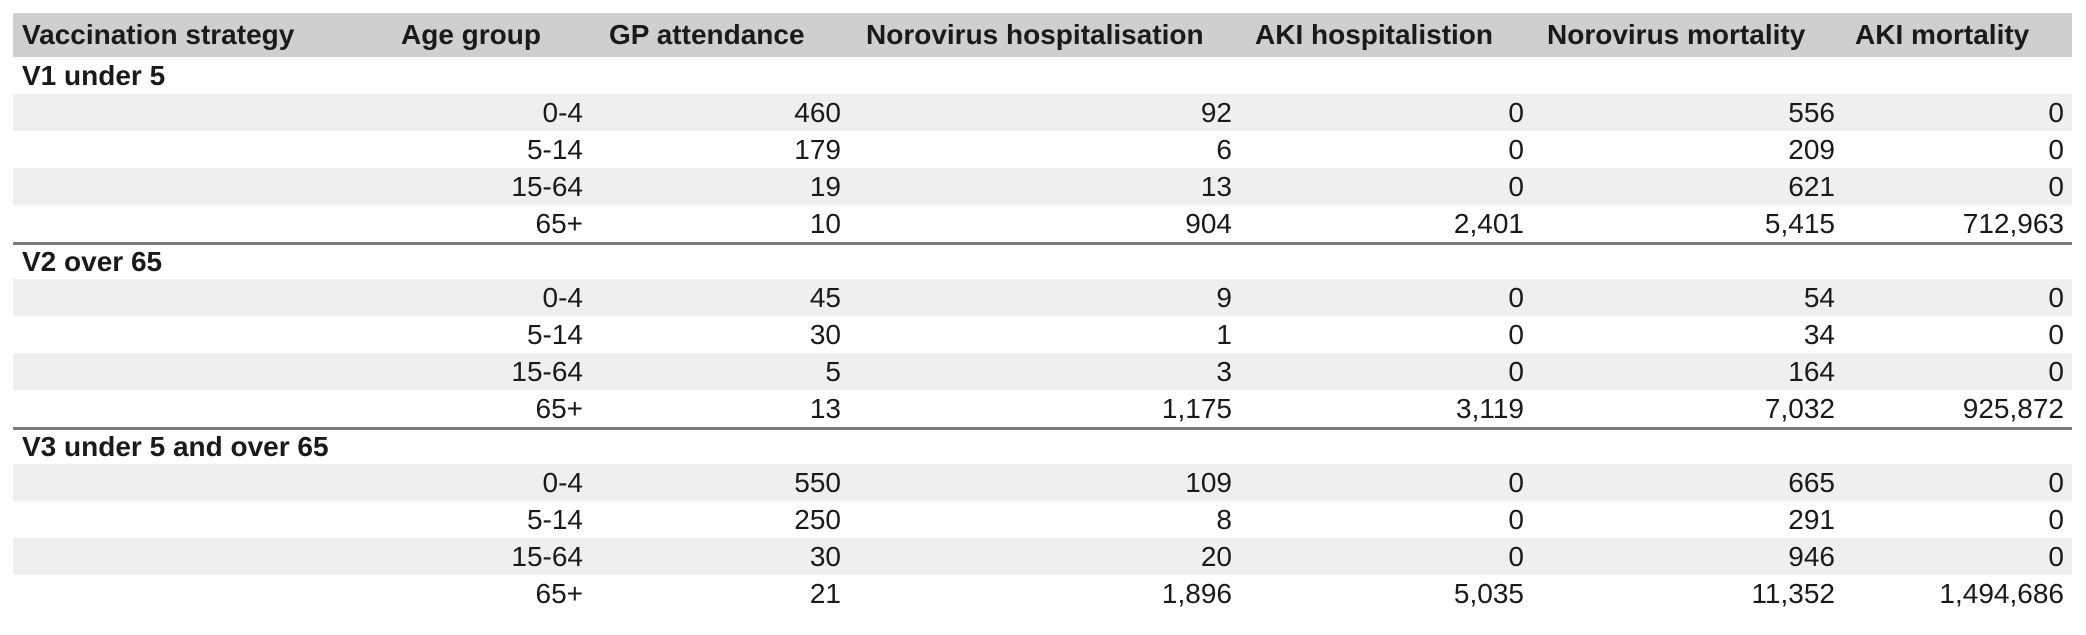 This screenshot has height=635, width=2086. I want to click on group-row: V2 over 65, so click(1042, 260).